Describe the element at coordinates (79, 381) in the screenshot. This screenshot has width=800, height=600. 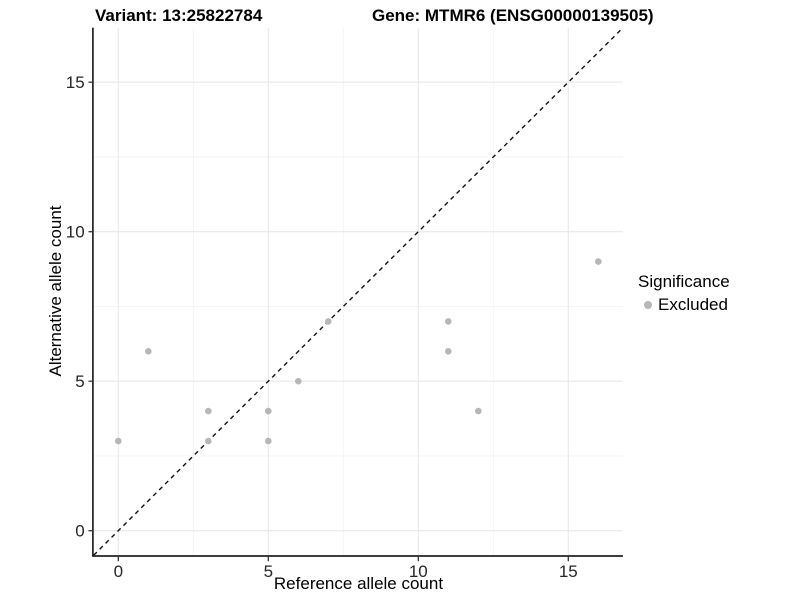
I see `y-tick-label: 5` at that location.